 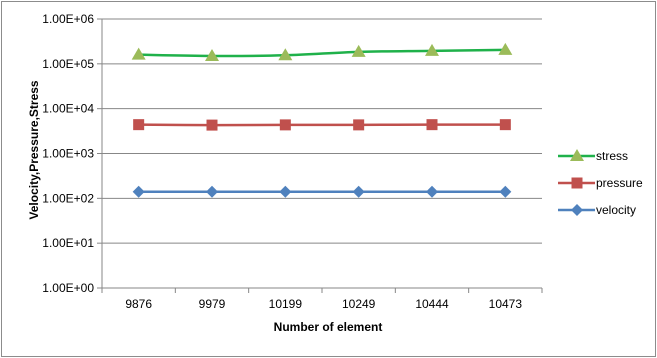 I want to click on legend-marker-velocity, so click(x=577, y=210).